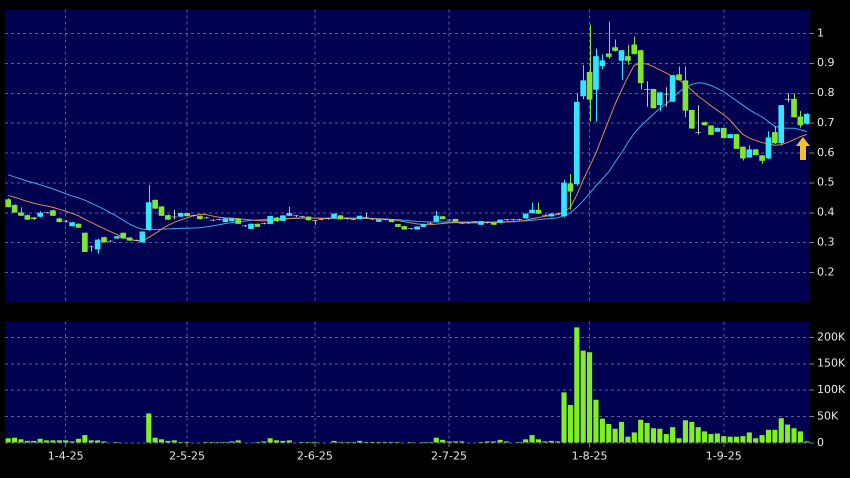 Image resolution: width=850 pixels, height=478 pixels. I want to click on y-tick-label: 0.7, so click(825, 122).